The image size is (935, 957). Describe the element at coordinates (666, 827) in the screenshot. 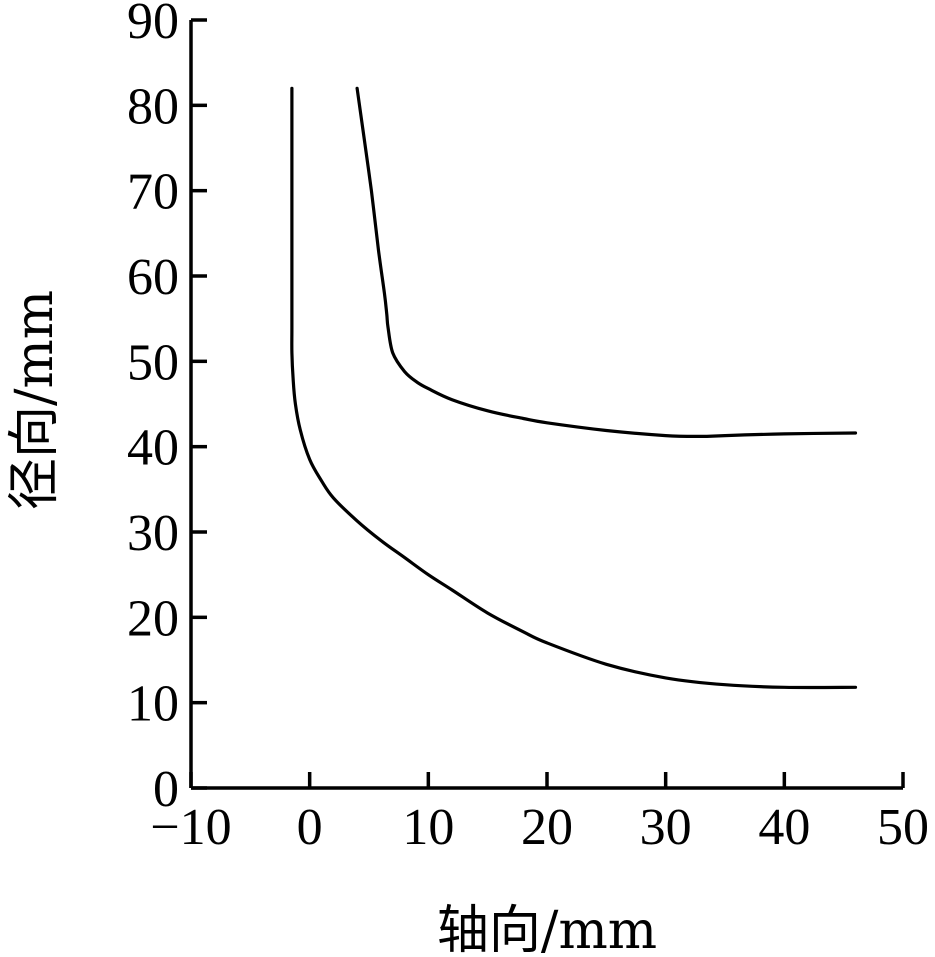

I see `x-tick-label: 30` at that location.